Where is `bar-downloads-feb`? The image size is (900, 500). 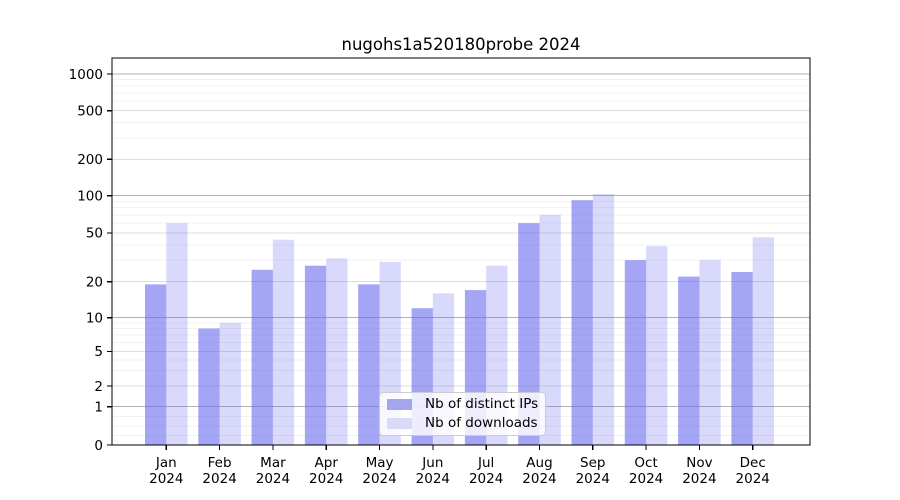
bar-downloads-feb is located at coordinates (230, 383).